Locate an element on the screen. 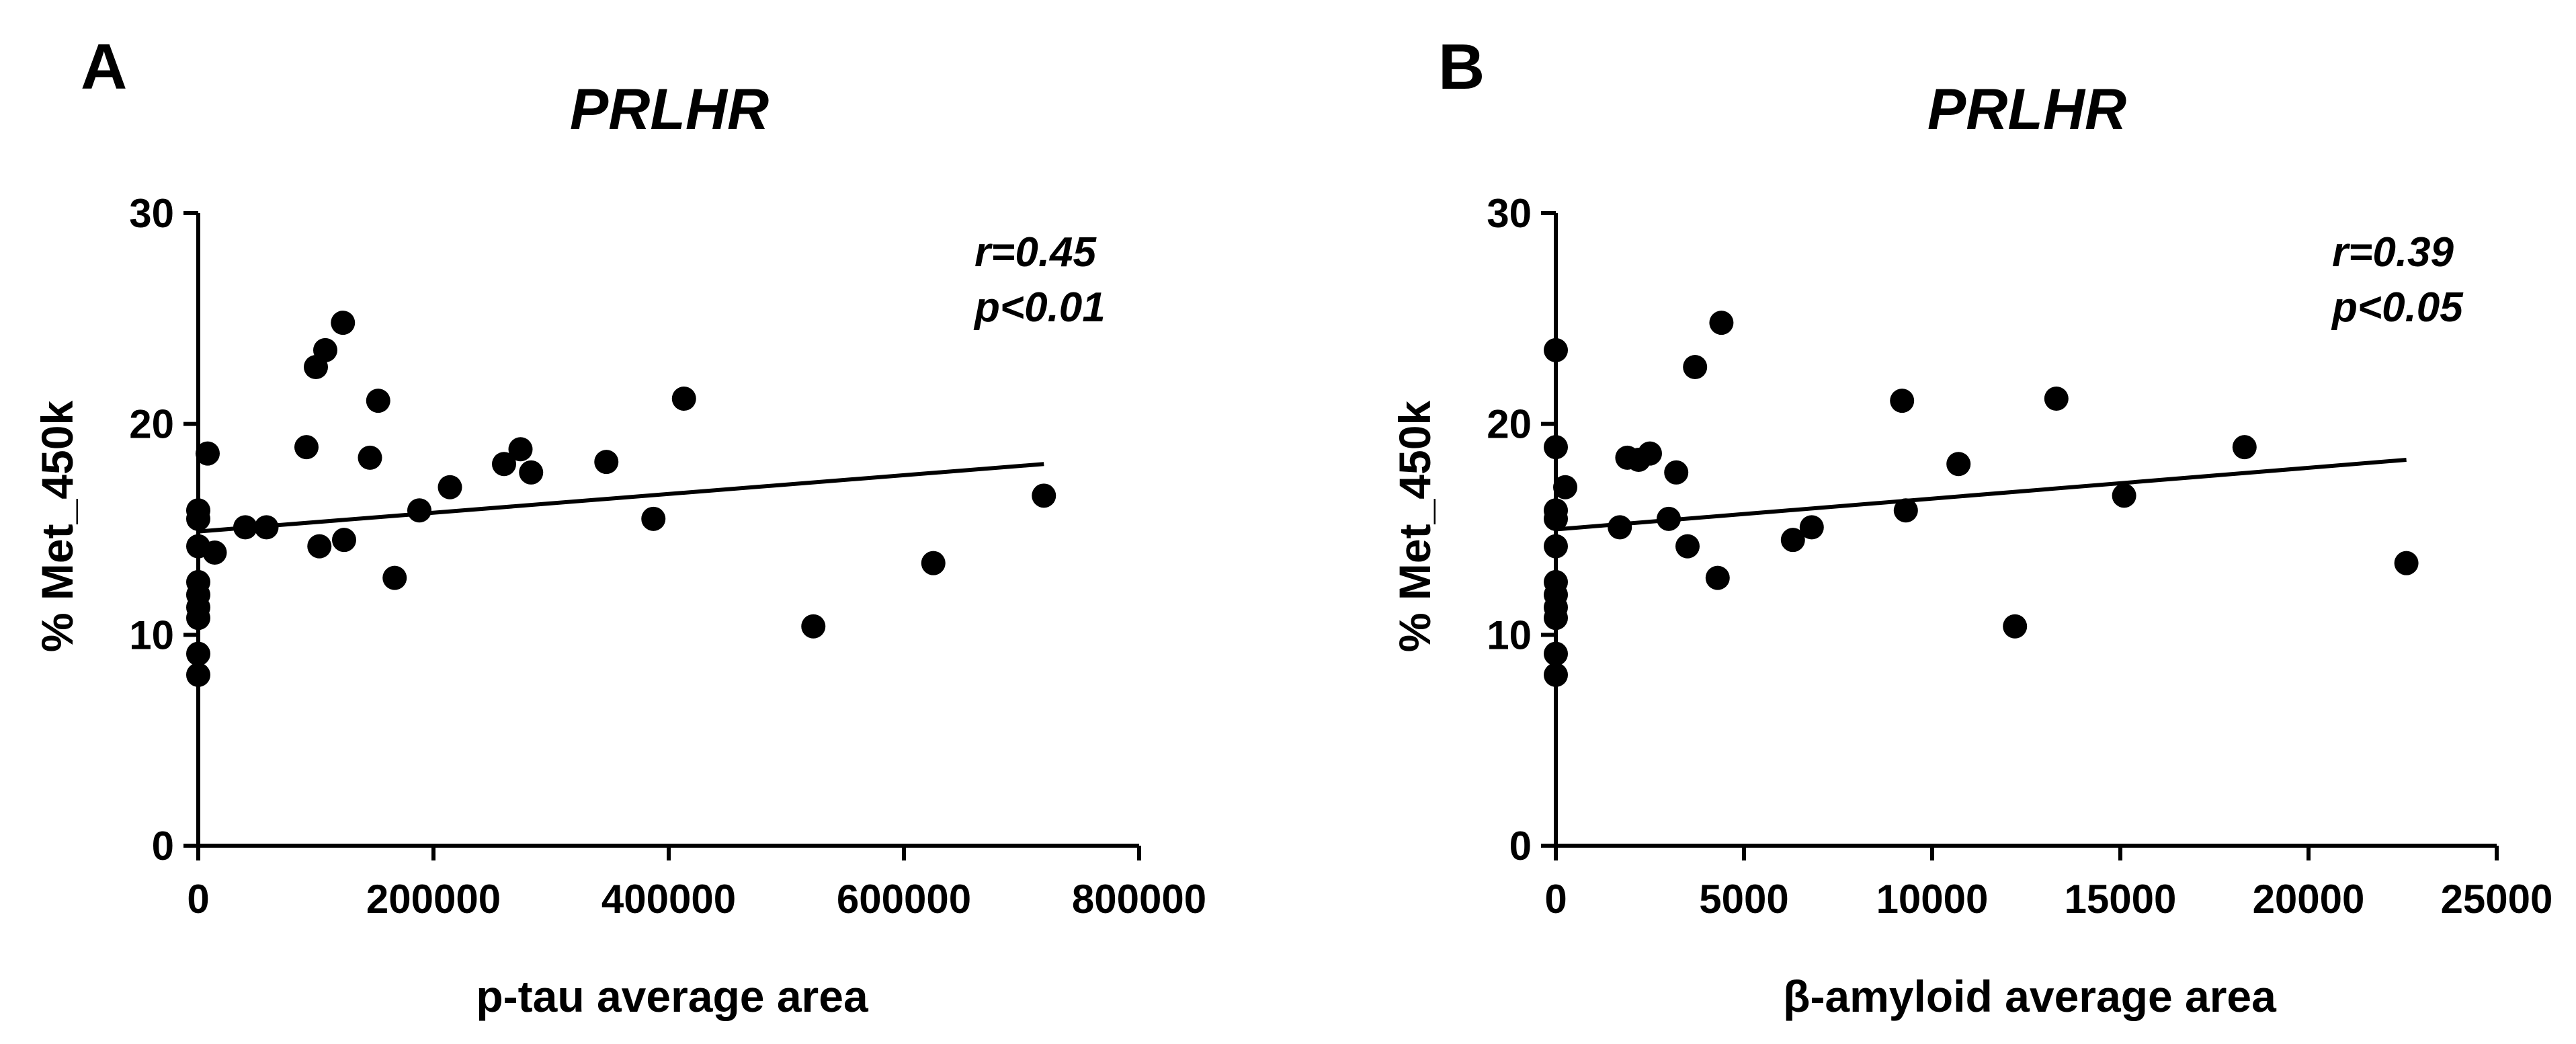 The width and height of the screenshot is (2576, 1044). panel-b-y-tick-label: 30 is located at coordinates (1509, 213).